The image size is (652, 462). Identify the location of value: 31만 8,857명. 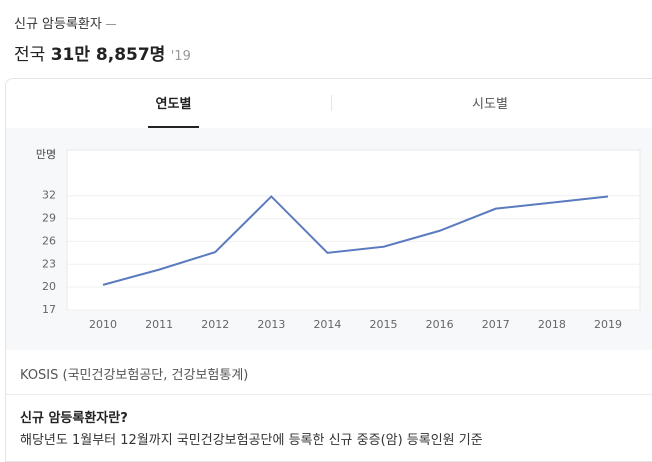
(108, 55).